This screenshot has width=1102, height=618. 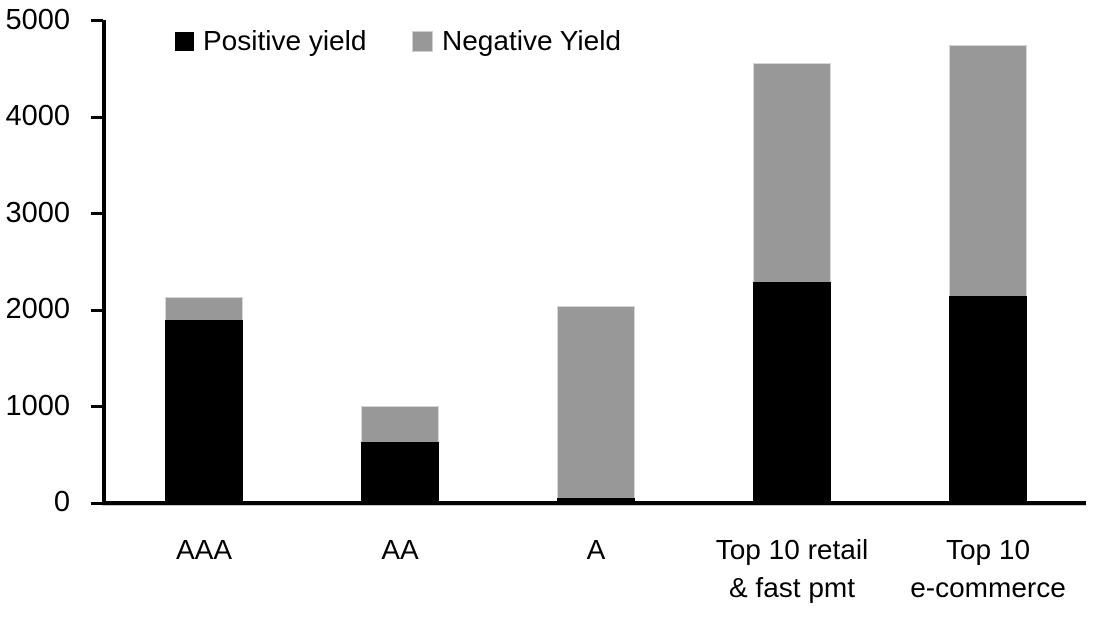 What do you see at coordinates (37, 116) in the screenshot?
I see `y-tick-label-4000: 4000` at bounding box center [37, 116].